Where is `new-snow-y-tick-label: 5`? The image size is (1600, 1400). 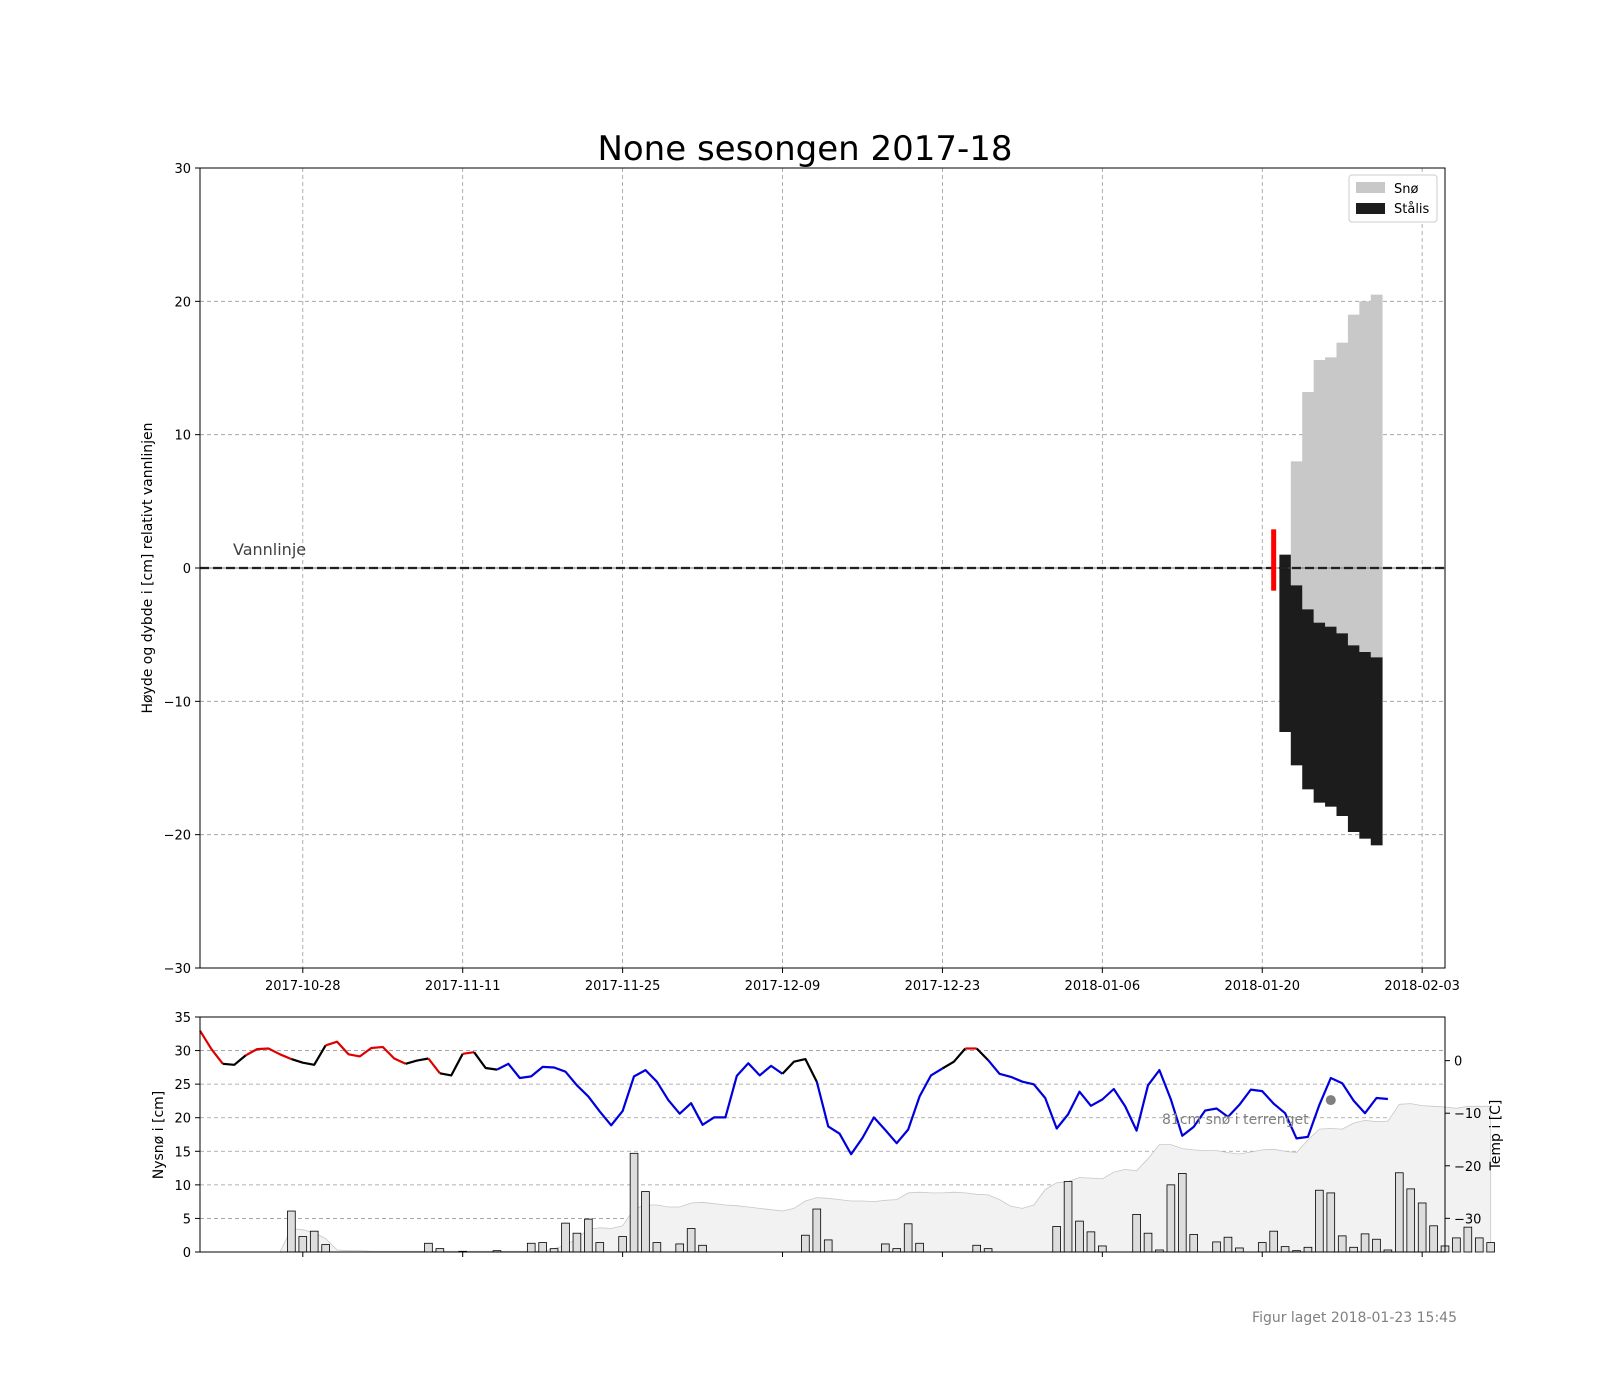 new-snow-y-tick-label: 5 is located at coordinates (187, 1219).